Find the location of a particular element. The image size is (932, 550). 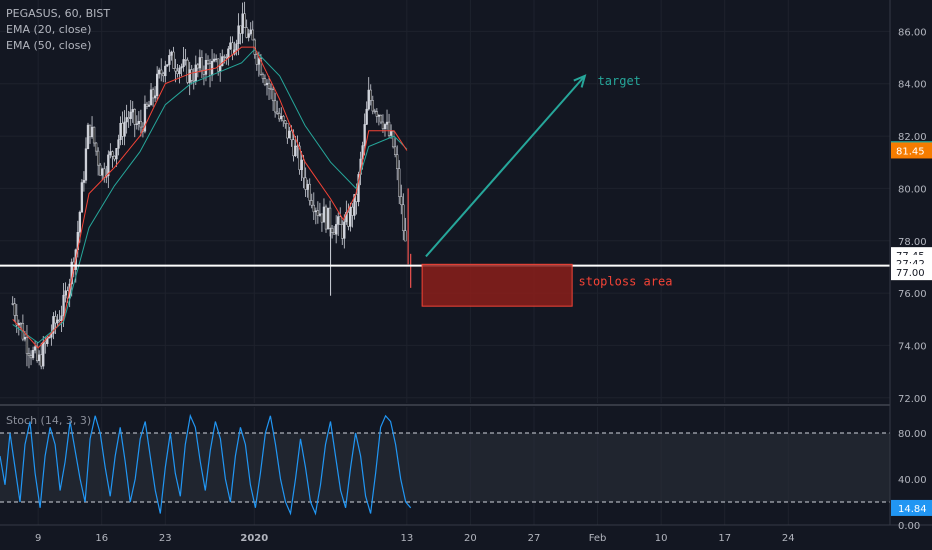

time-tick-label: 13 is located at coordinates (406, 538).